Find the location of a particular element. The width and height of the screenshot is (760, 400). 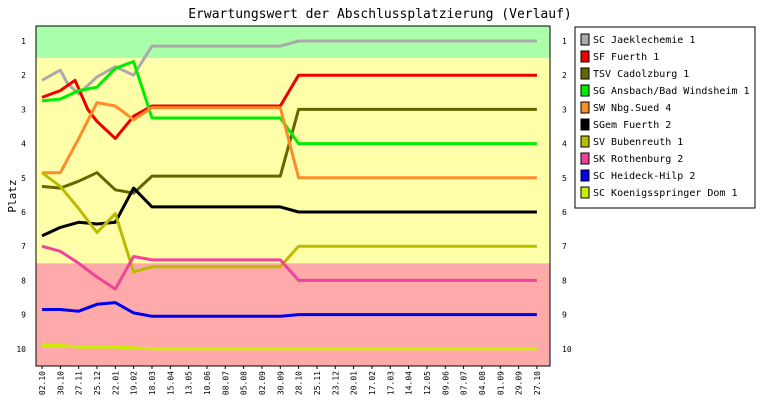

y-tick-label-right: 1 is located at coordinates (564, 41).